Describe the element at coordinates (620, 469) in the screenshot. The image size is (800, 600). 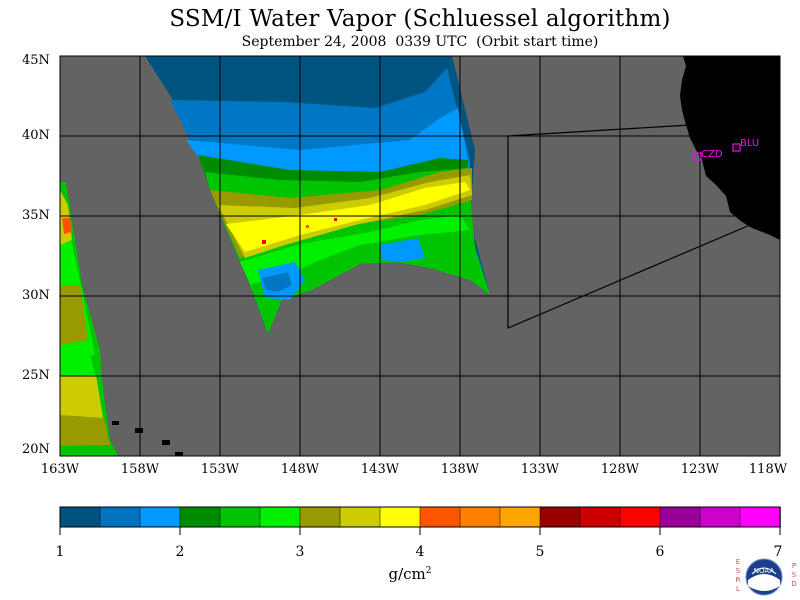
I see `lon-label-128w: 128W` at that location.